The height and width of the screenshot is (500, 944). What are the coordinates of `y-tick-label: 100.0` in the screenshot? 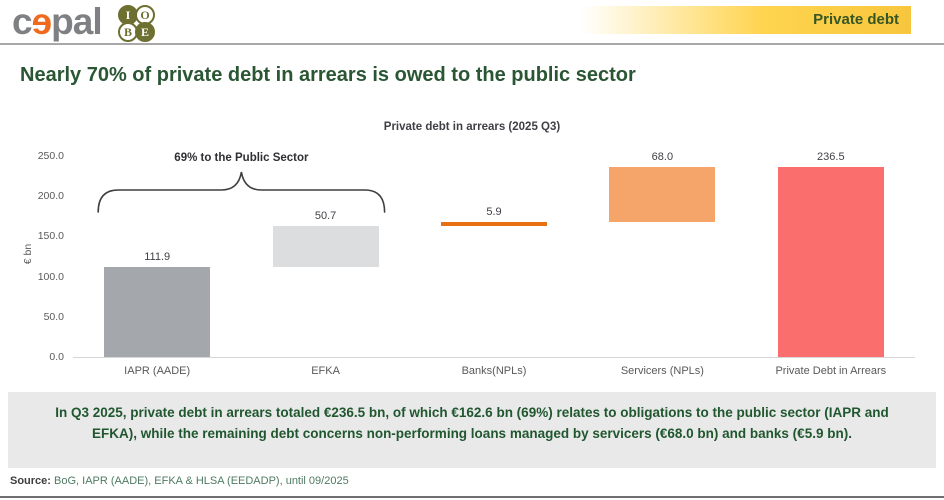 It's located at (50, 276).